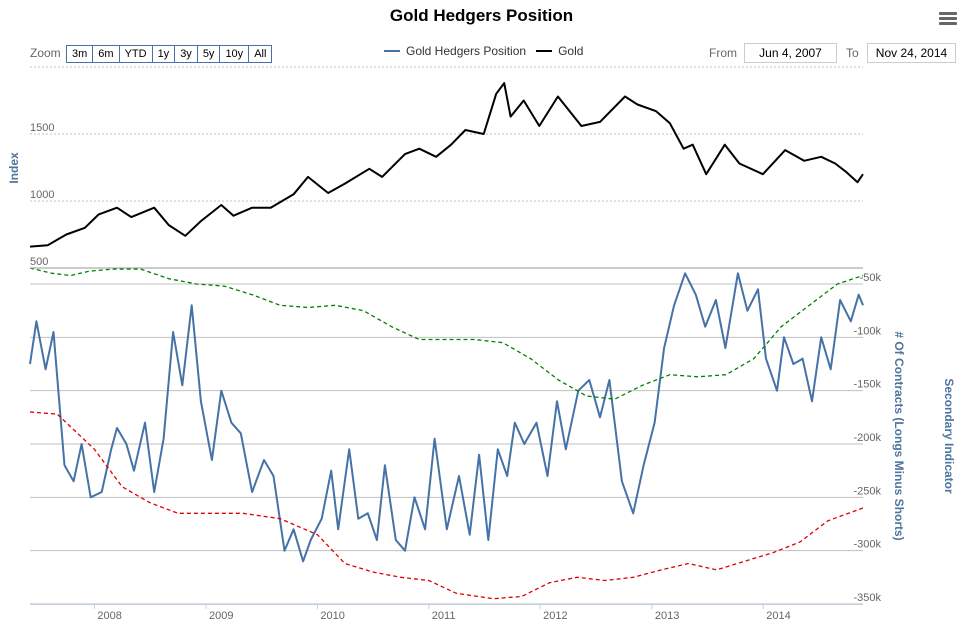 The height and width of the screenshot is (628, 963). Describe the element at coordinates (185, 54) in the screenshot. I see `zoom-3y-button: 3y` at that location.